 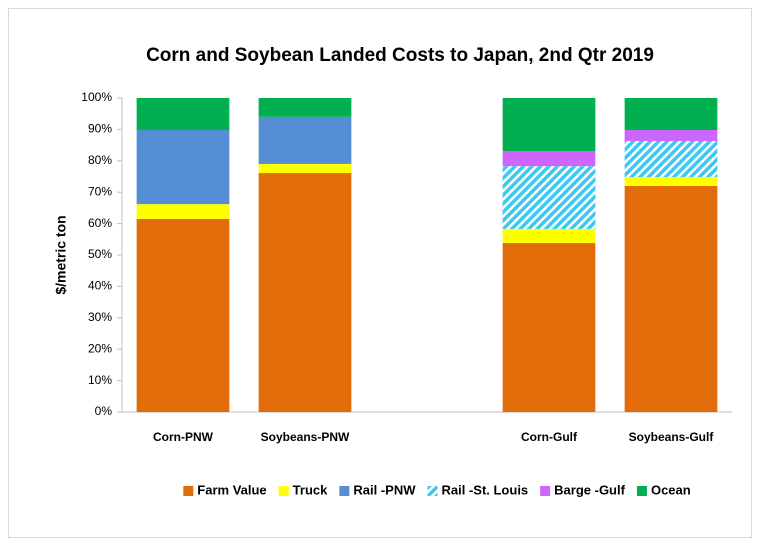 I want to click on legend-label: Rail -St. Louis, so click(x=484, y=489).